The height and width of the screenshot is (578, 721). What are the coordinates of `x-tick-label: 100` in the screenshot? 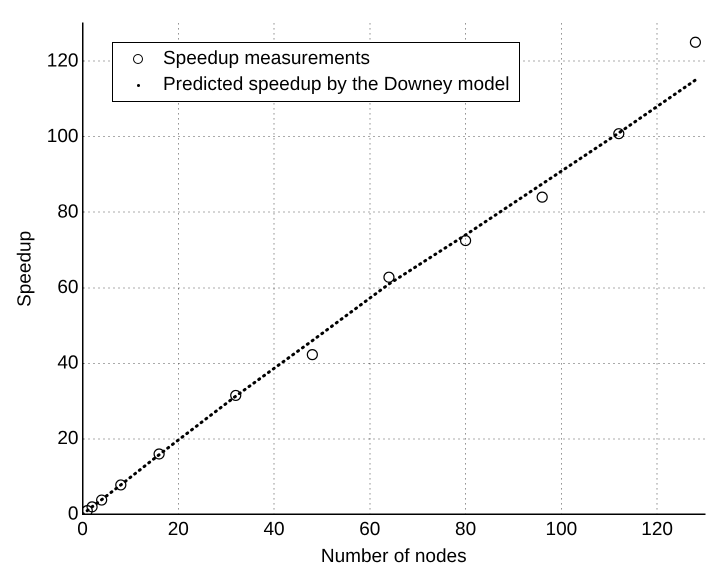 It's located at (561, 529).